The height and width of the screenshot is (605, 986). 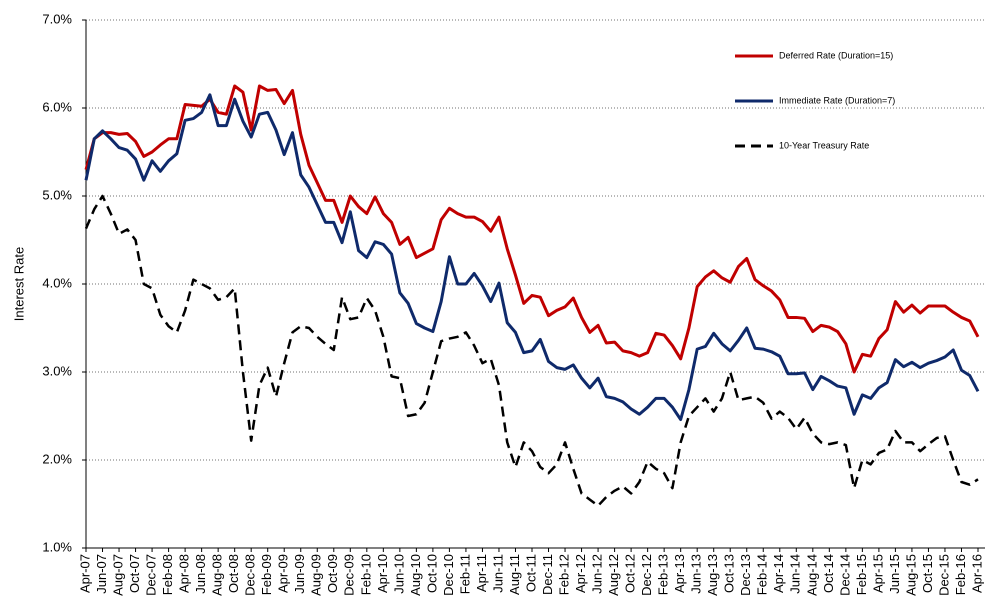 I want to click on legend-label: Deferred Rate (Duration=15), so click(x=836, y=55).